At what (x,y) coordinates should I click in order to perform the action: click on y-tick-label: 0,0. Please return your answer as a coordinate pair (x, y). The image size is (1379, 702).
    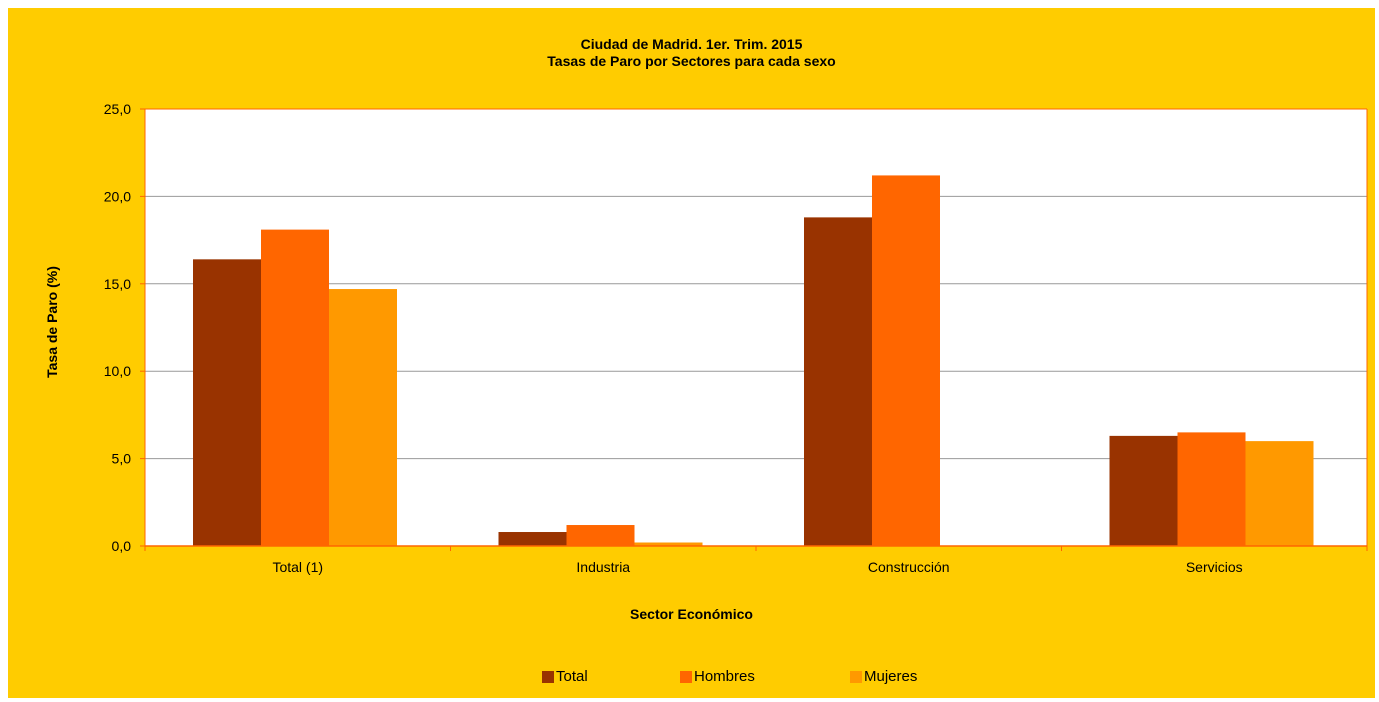
    Looking at the image, I should click on (122, 546).